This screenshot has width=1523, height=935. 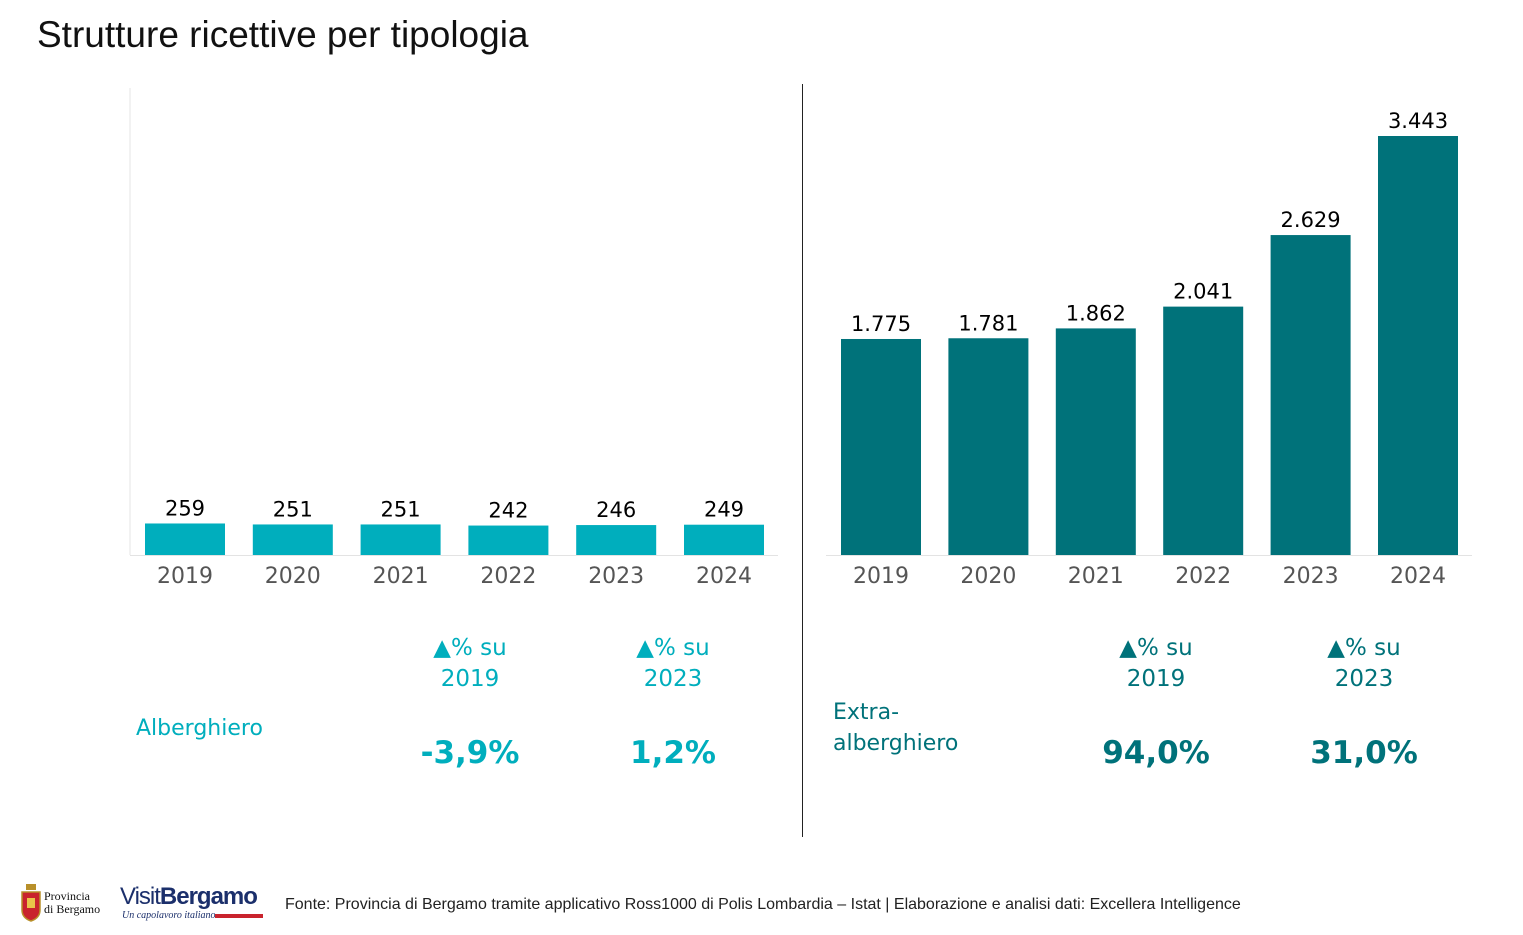 I want to click on label-line1: Extra-, so click(x=866, y=712).